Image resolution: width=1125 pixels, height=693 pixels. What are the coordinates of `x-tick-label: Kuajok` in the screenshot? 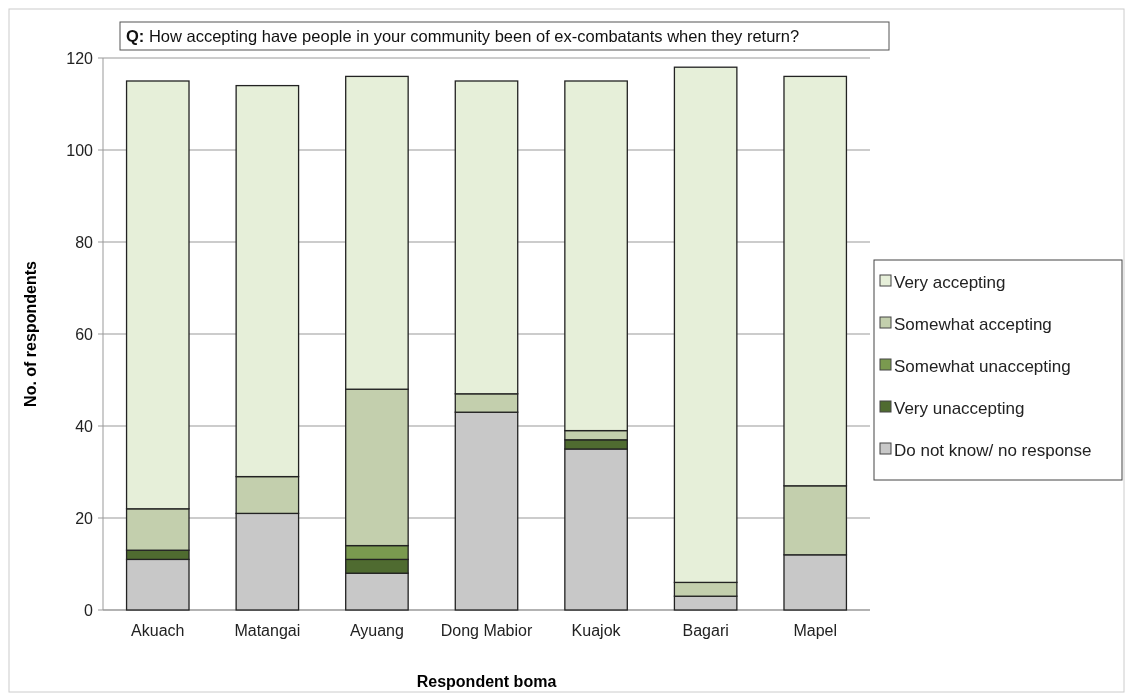 It's located at (596, 630).